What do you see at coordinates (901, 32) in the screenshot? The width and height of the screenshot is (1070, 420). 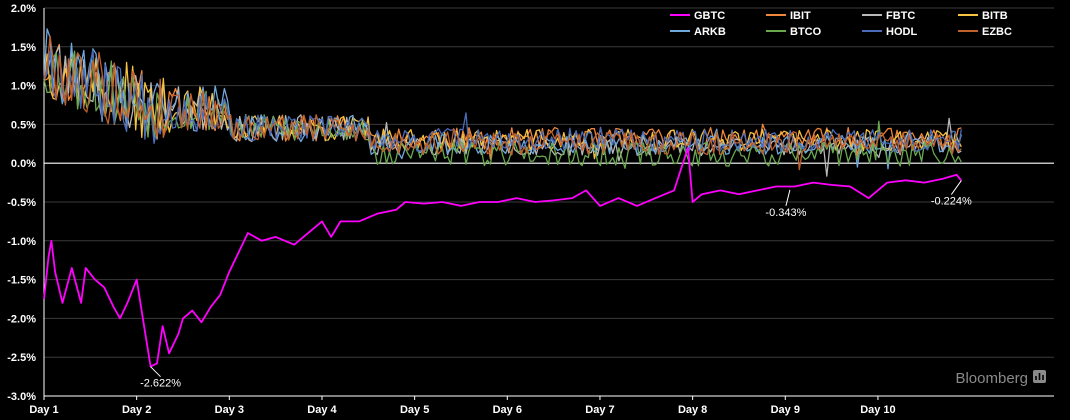 I see `legend-label: HODL` at bounding box center [901, 32].